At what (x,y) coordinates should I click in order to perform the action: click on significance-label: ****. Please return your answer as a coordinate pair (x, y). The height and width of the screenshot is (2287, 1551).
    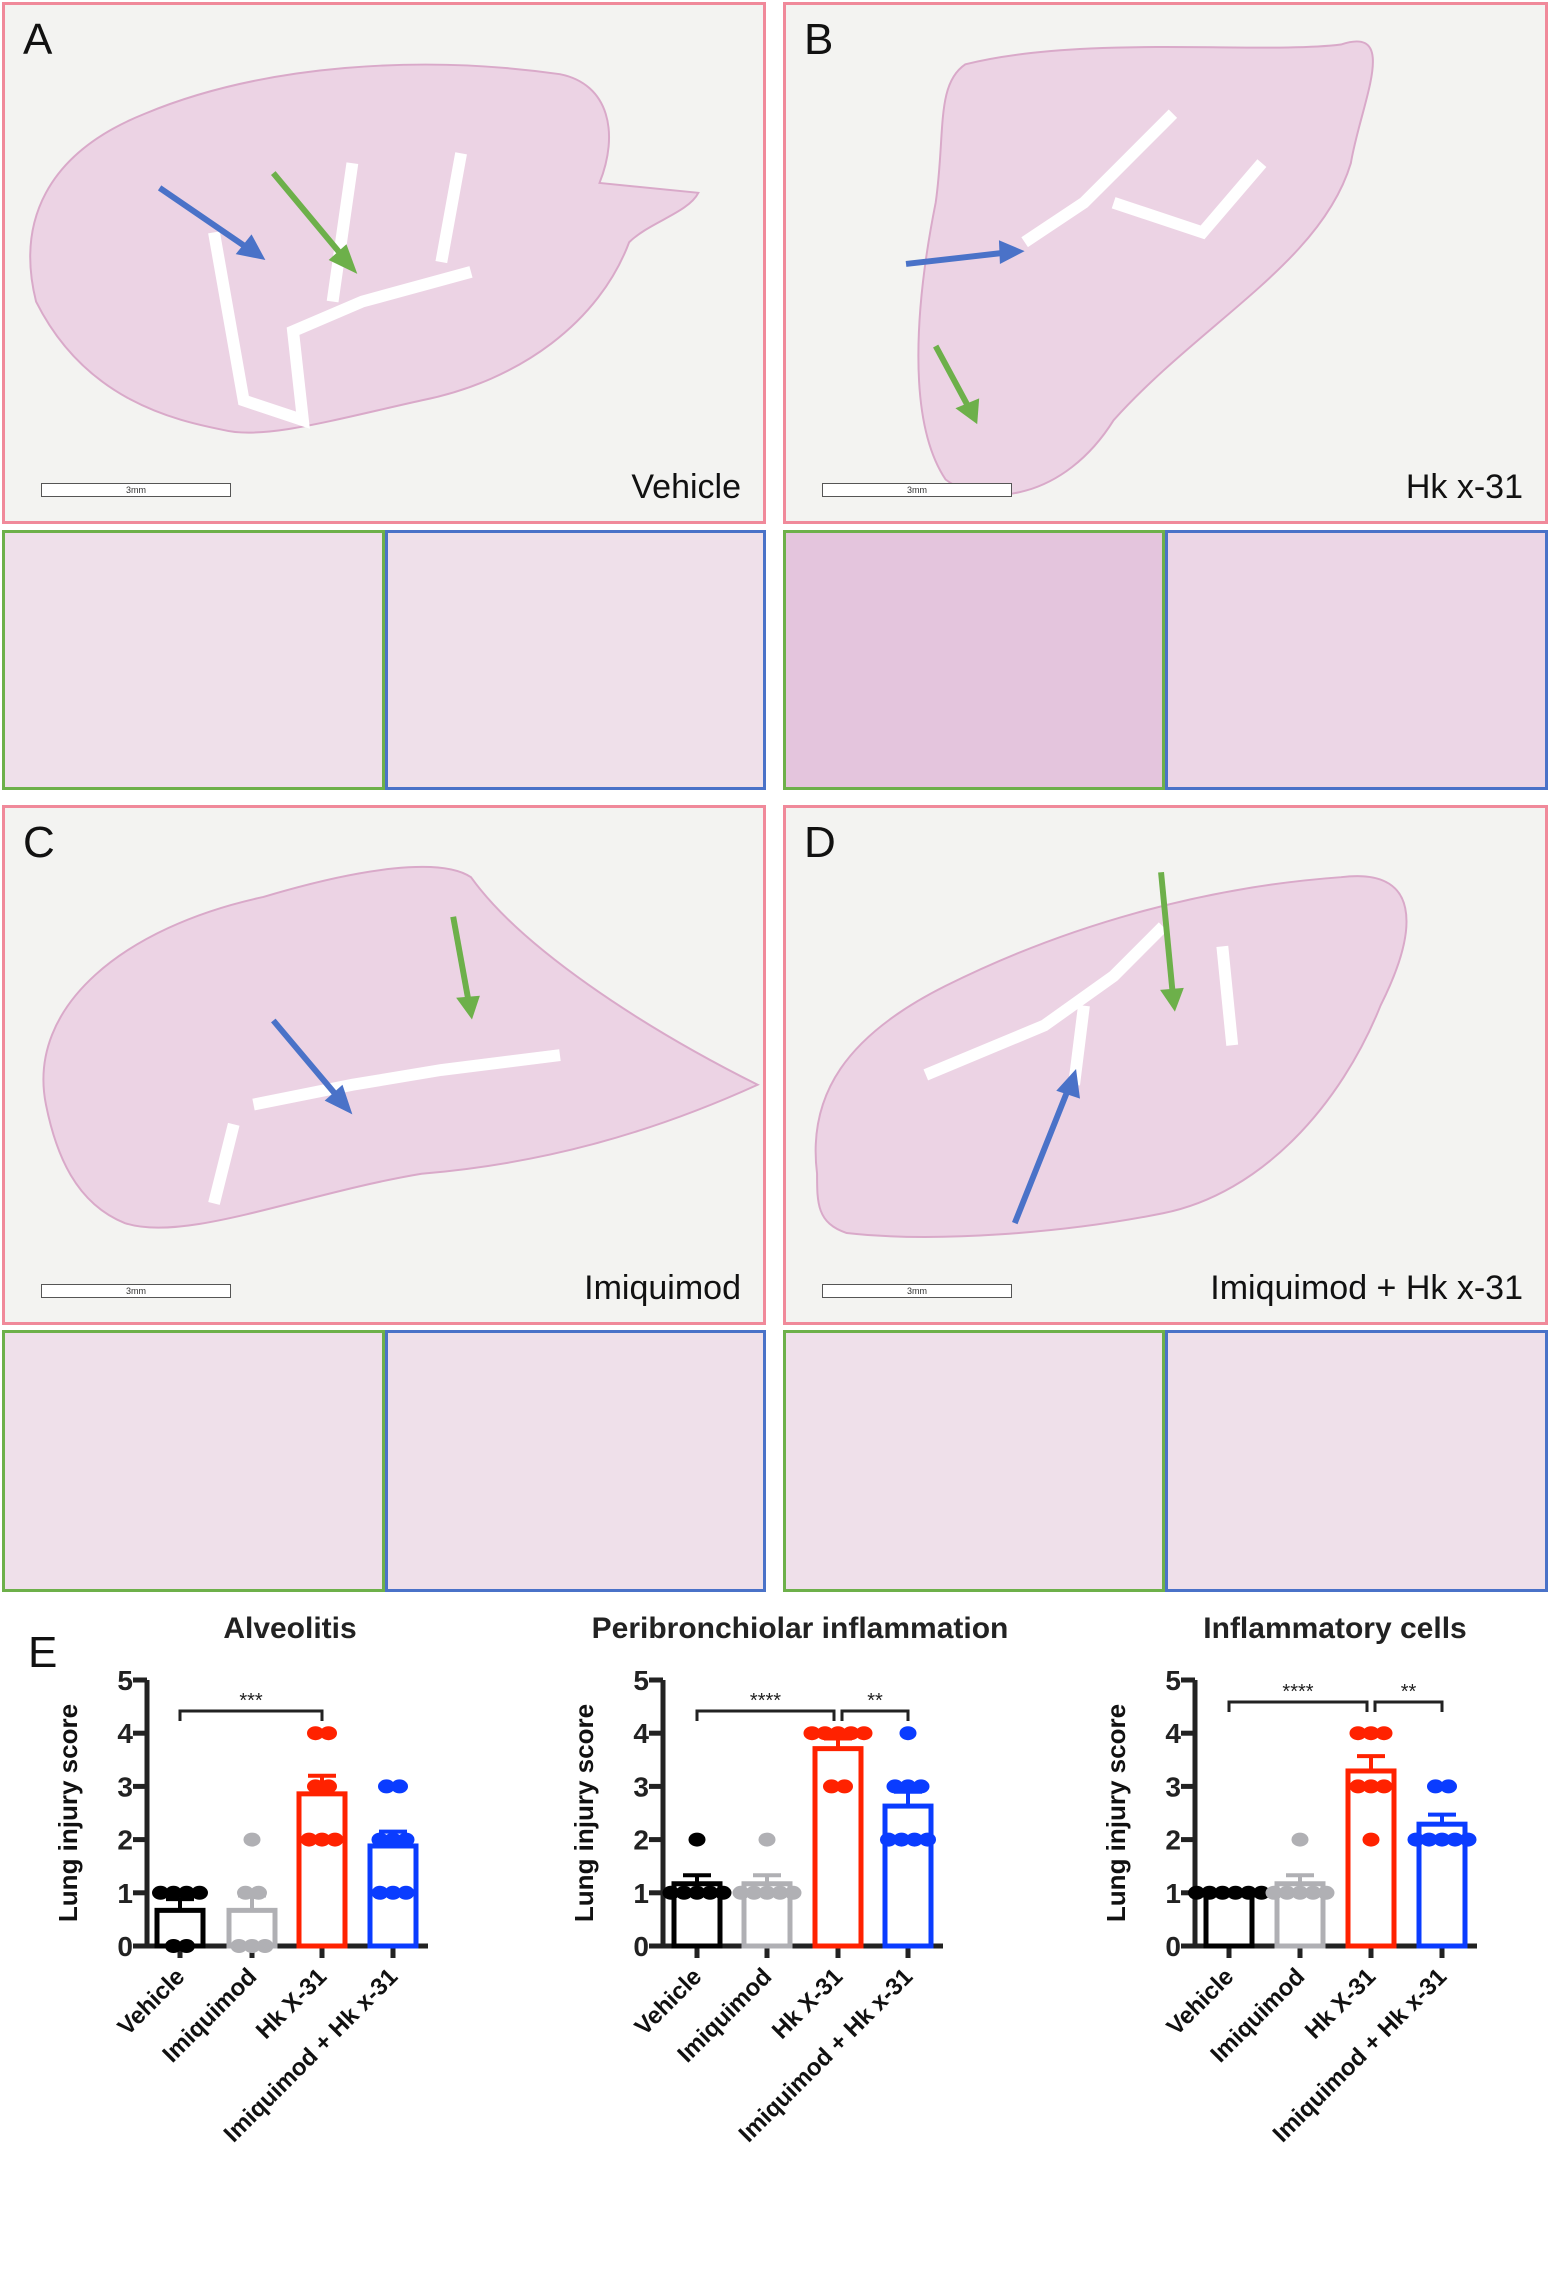
    Looking at the image, I should click on (1297, 1692).